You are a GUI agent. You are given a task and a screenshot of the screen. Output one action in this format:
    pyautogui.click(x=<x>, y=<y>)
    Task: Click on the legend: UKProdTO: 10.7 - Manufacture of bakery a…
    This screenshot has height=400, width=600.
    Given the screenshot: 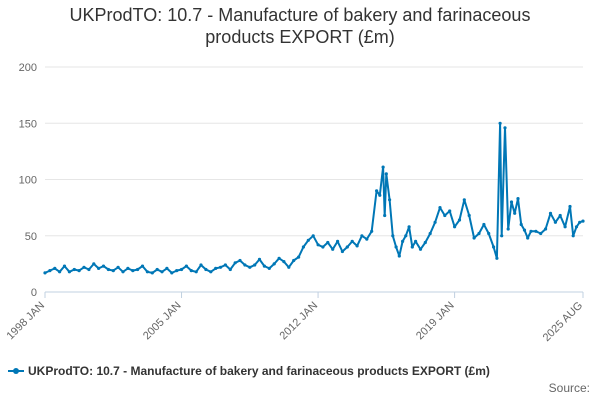 What is the action you would take?
    pyautogui.click(x=249, y=371)
    